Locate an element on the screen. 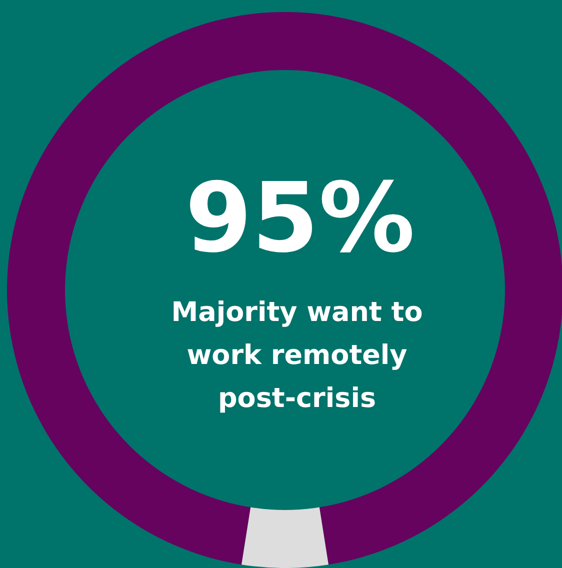 The width and height of the screenshot is (562, 568). donut-slice is located at coordinates (285, 537).